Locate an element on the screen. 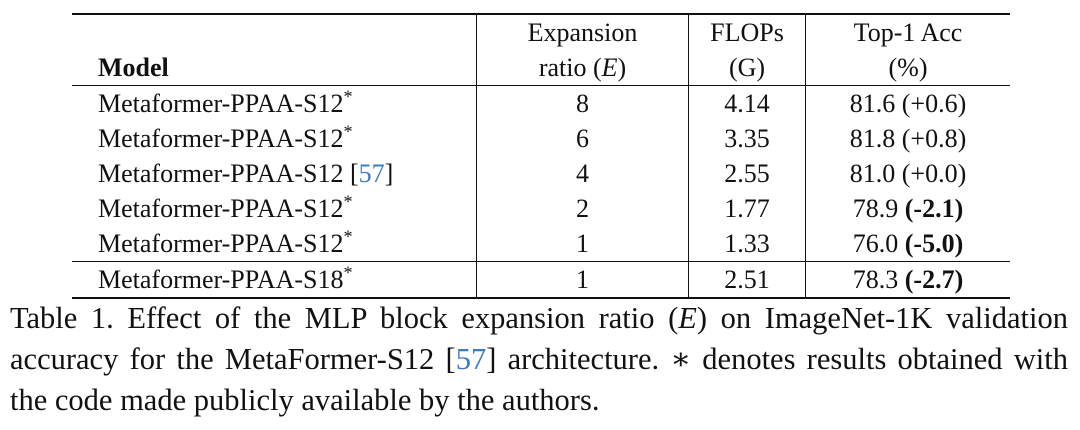 This screenshot has height=430, width=1080. text-segment: 1.77 is located at coordinates (747, 208).